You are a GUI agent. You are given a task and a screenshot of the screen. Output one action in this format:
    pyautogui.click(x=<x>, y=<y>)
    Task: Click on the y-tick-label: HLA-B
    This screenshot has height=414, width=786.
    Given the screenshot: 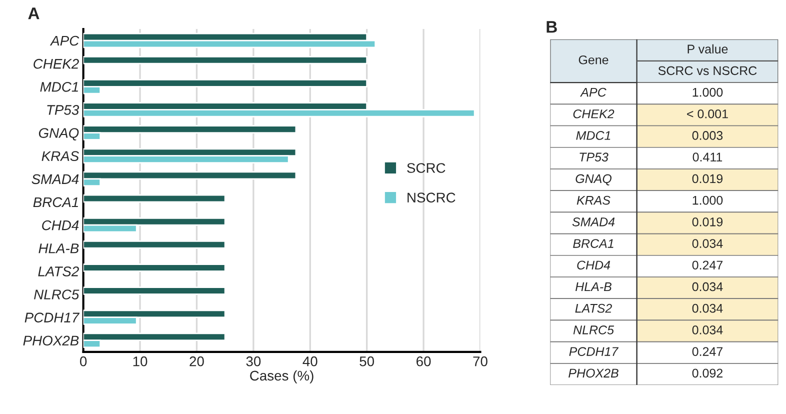 What is the action you would take?
    pyautogui.click(x=58, y=249)
    